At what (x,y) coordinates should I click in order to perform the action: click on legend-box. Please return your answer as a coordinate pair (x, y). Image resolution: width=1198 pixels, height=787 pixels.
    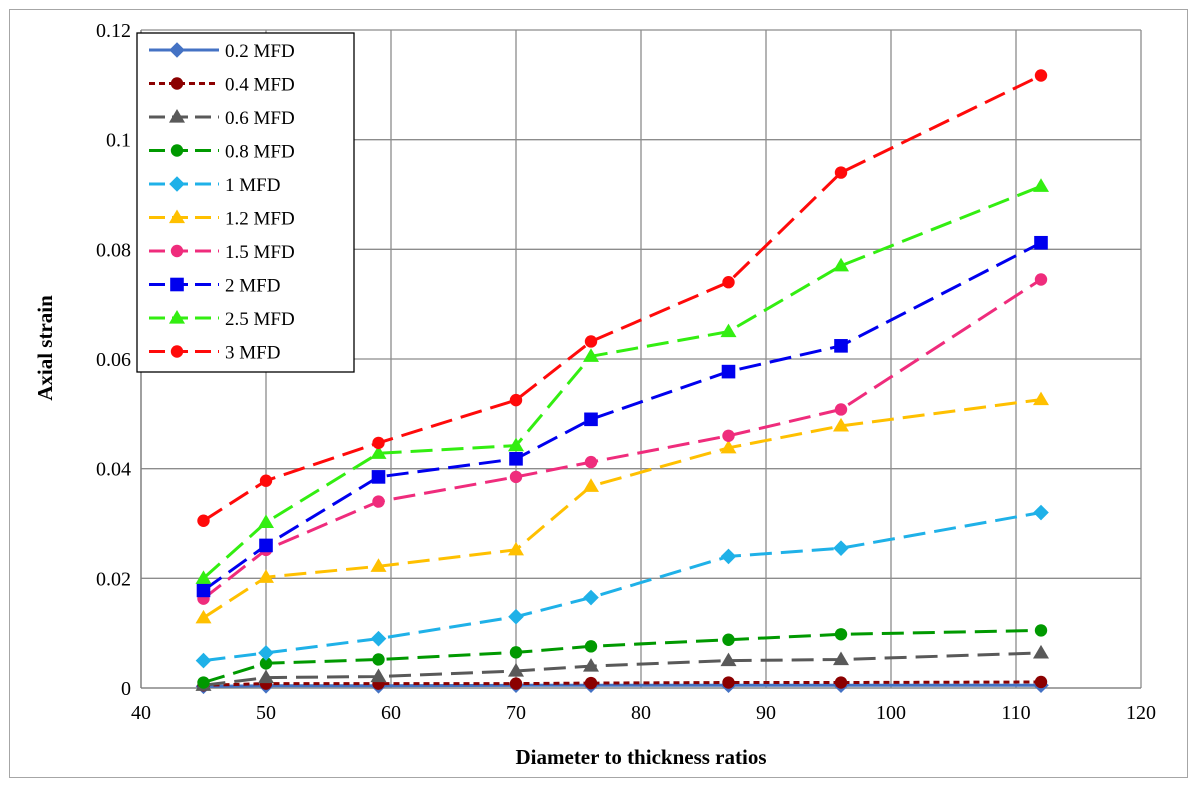
    Looking at the image, I should click on (245, 202).